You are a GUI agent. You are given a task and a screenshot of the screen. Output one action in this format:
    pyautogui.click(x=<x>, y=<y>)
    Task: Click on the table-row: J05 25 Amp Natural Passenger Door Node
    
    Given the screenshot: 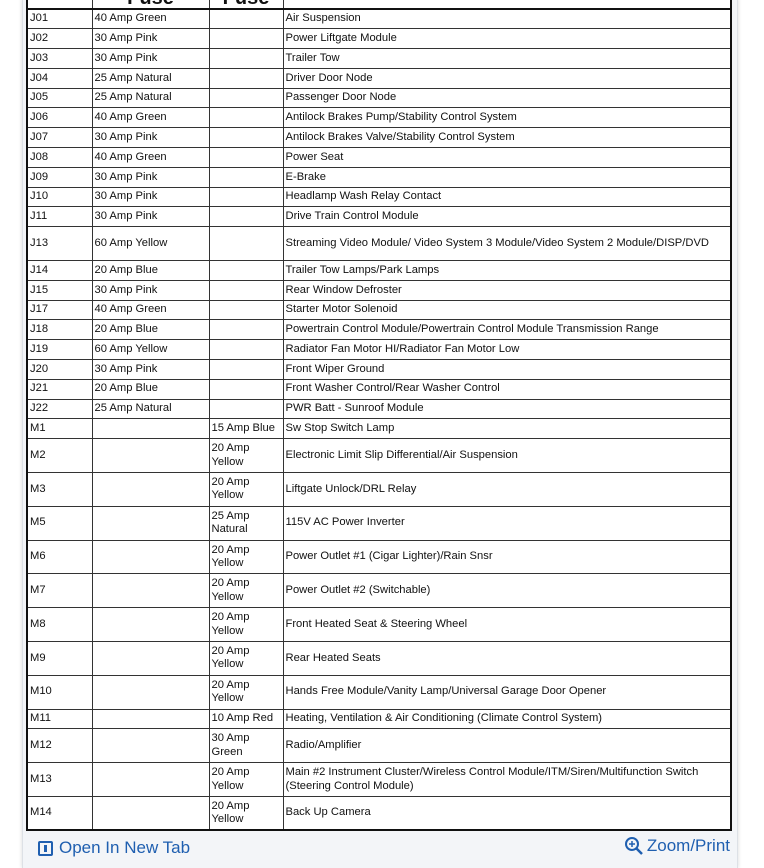 What is the action you would take?
    pyautogui.click(x=379, y=98)
    